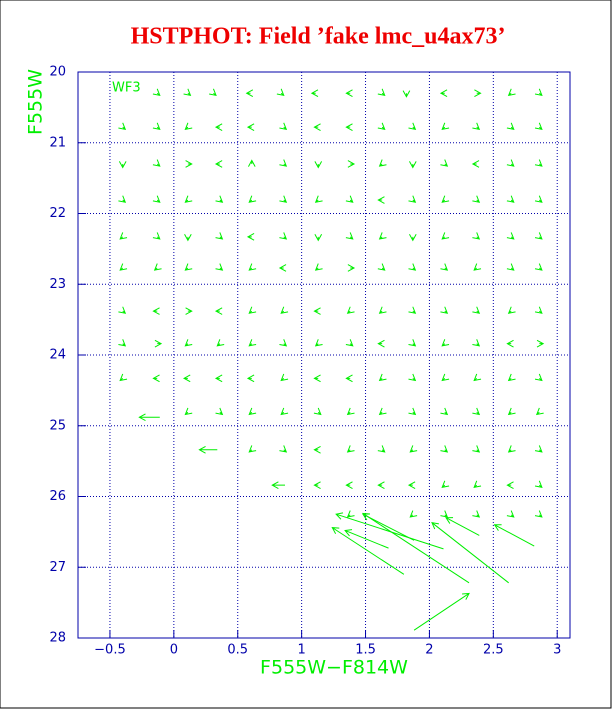 The height and width of the screenshot is (709, 612). Describe the element at coordinates (334, 668) in the screenshot. I see `x-axis-label: F555W−F814W` at that location.